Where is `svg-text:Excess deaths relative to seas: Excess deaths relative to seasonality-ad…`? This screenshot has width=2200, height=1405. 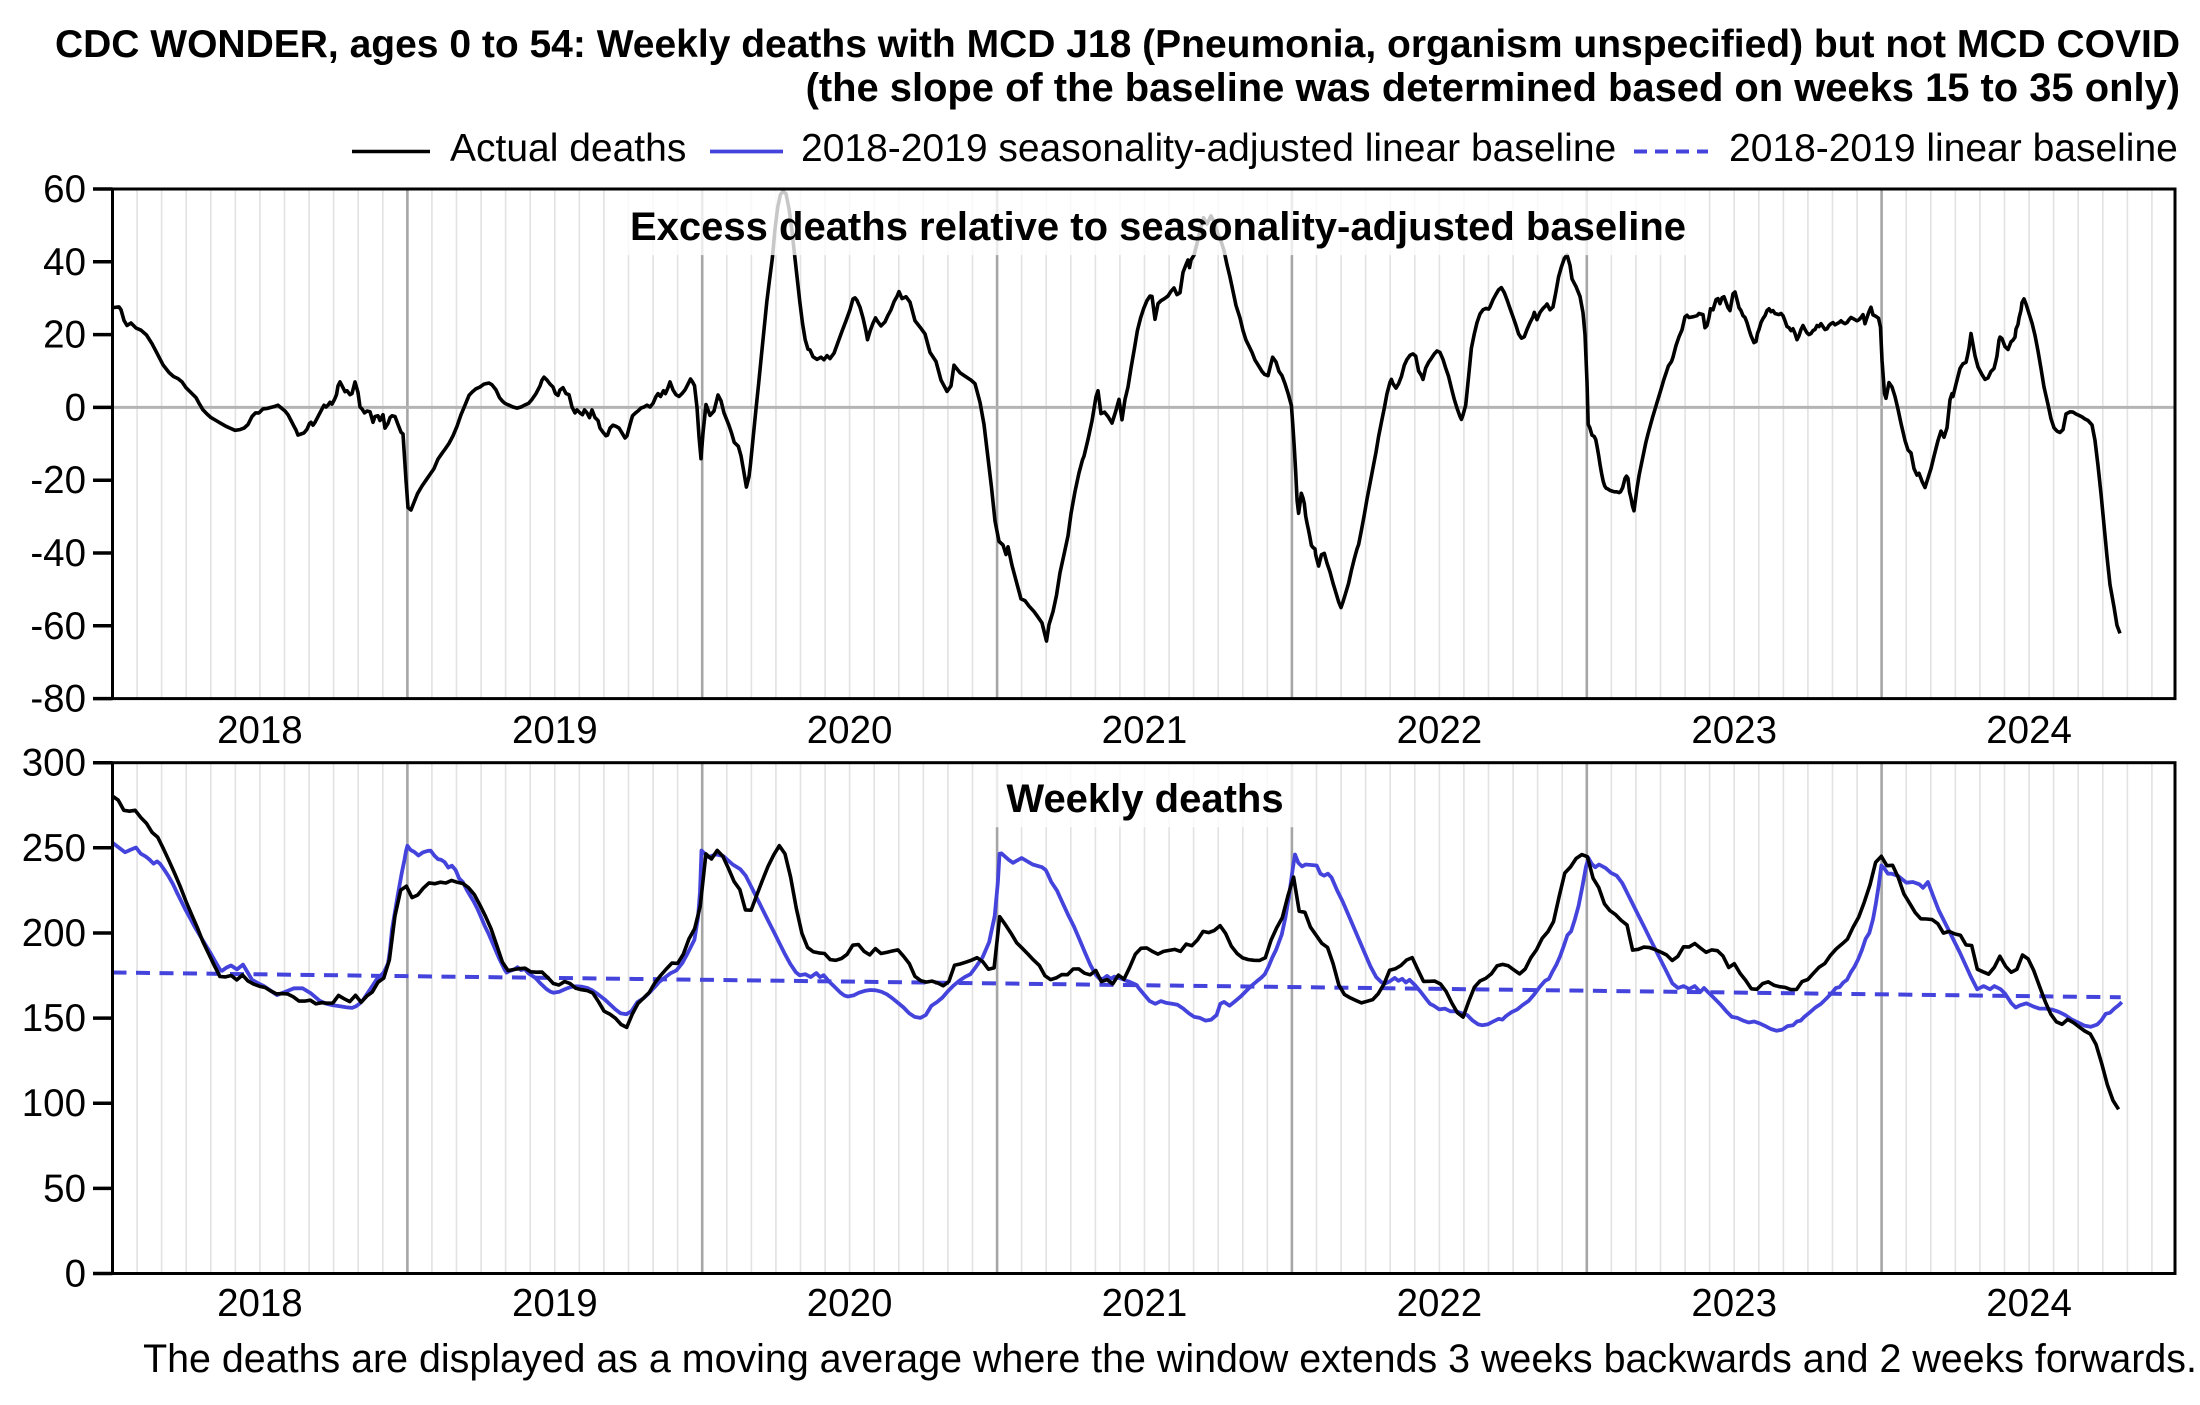
svg-text:Excess deaths relative to seas: Excess deaths relative to seasonality-ad… is located at coordinates (1158, 227).